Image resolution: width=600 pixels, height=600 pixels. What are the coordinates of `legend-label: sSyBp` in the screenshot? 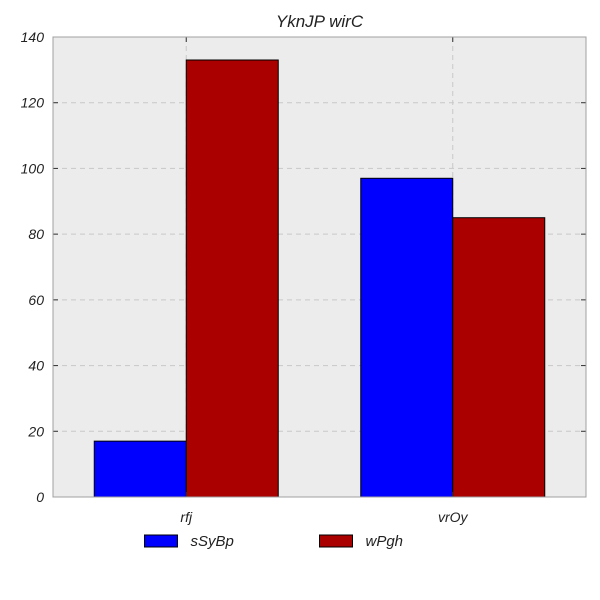 It's located at (212, 541).